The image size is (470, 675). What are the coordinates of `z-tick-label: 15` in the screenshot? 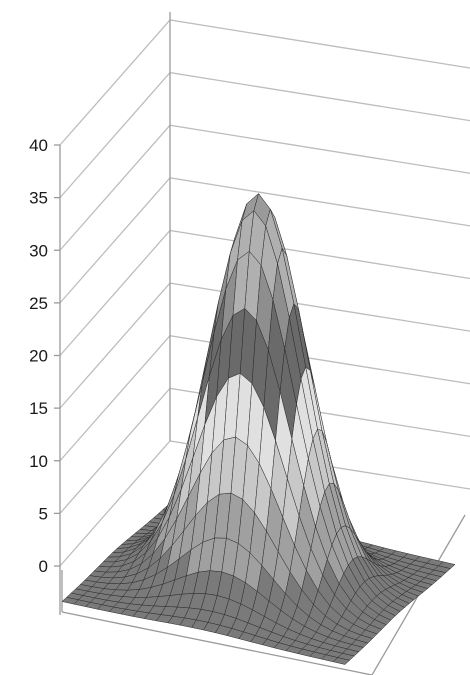 It's located at (38, 408).